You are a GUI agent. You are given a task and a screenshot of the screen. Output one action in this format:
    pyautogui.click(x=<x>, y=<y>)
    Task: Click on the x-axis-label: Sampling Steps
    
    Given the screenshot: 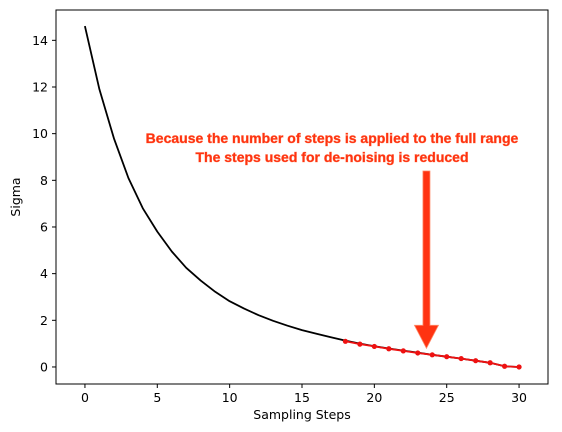 What is the action you would take?
    pyautogui.click(x=301, y=414)
    